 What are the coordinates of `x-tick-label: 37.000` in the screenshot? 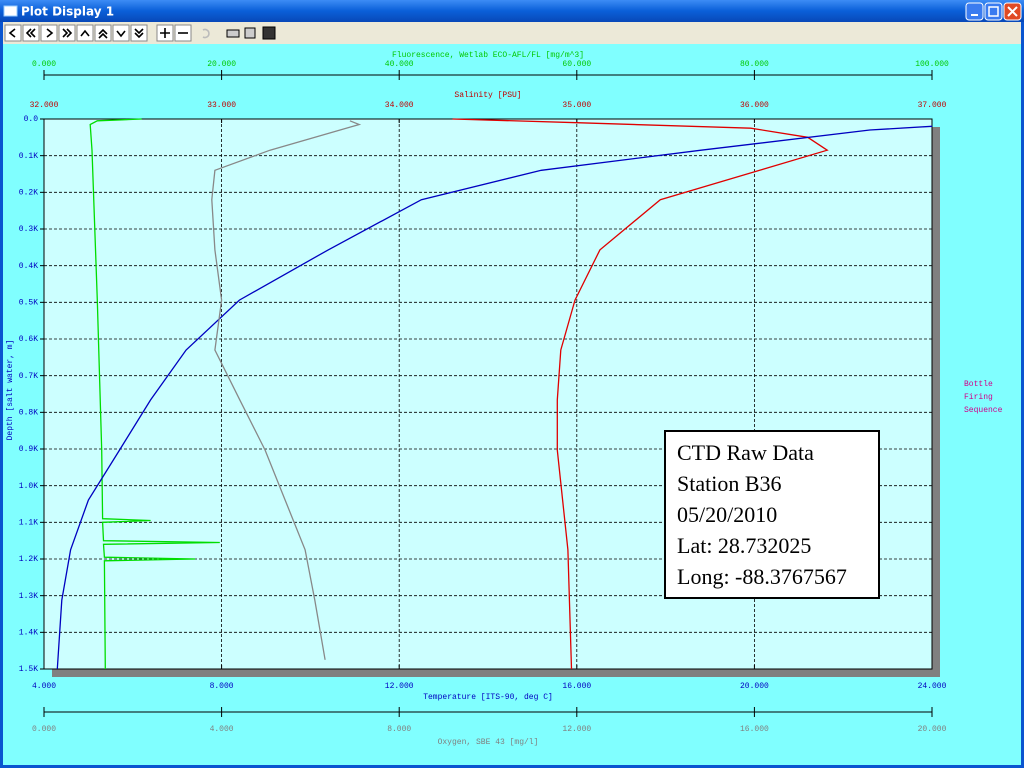 It's located at (932, 105).